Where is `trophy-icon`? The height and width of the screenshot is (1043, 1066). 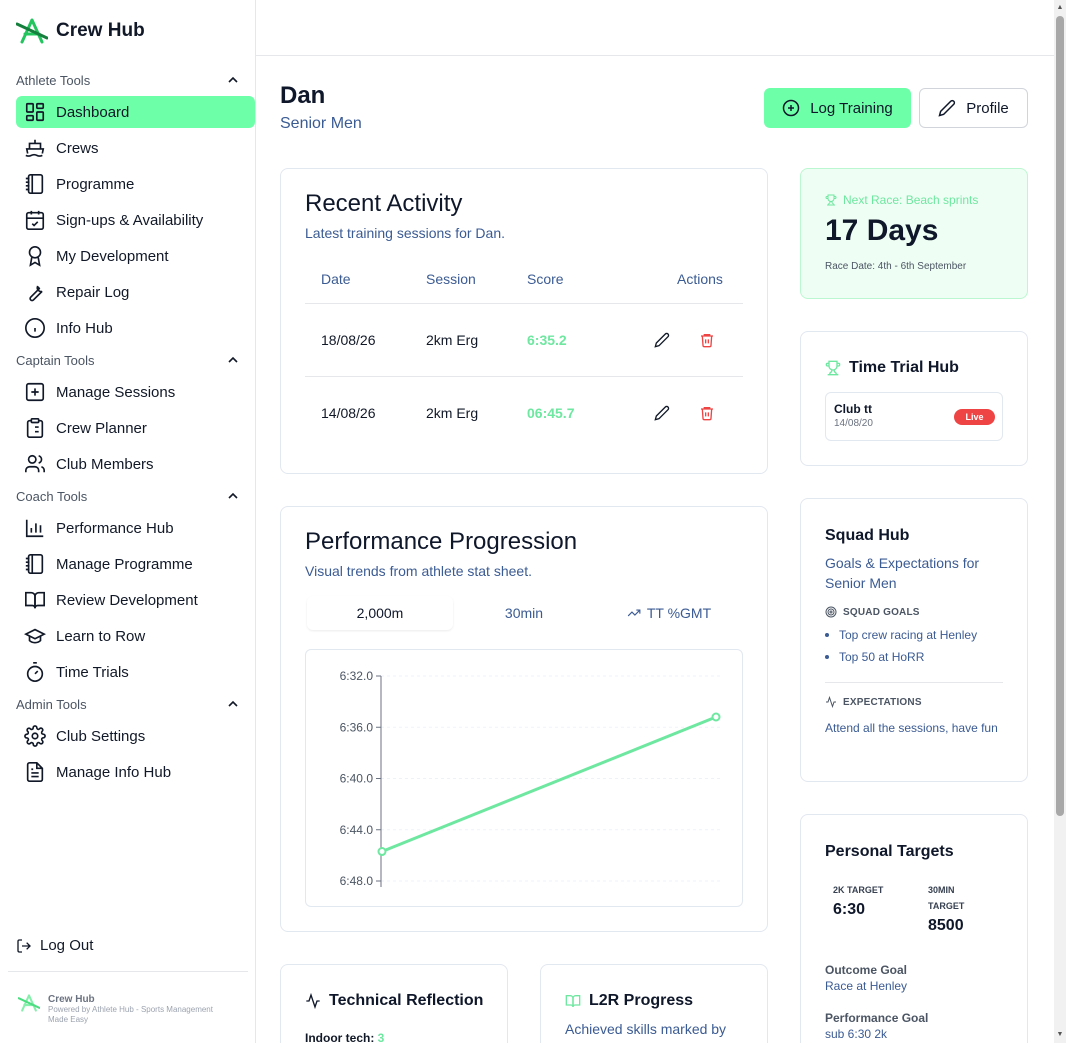 trophy-icon is located at coordinates (831, 200).